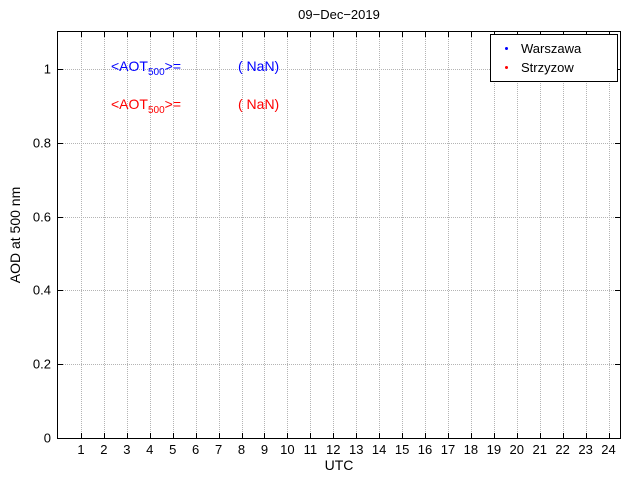 This screenshot has height=480, width=640. I want to click on x-tick-label: 18, so click(471, 449).